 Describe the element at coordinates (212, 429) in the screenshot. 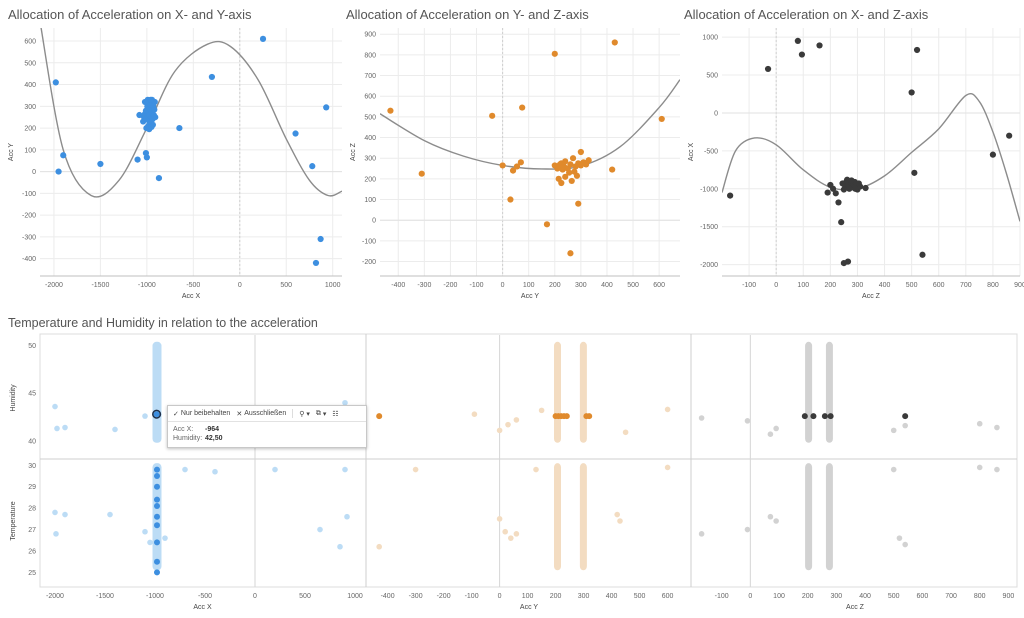

I see `tooltip-value: -964` at that location.